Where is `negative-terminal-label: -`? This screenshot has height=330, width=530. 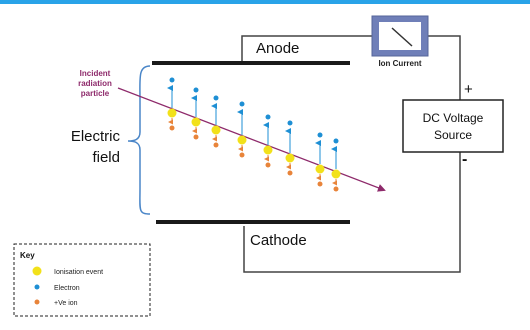 negative-terminal-label: - is located at coordinates (464, 159).